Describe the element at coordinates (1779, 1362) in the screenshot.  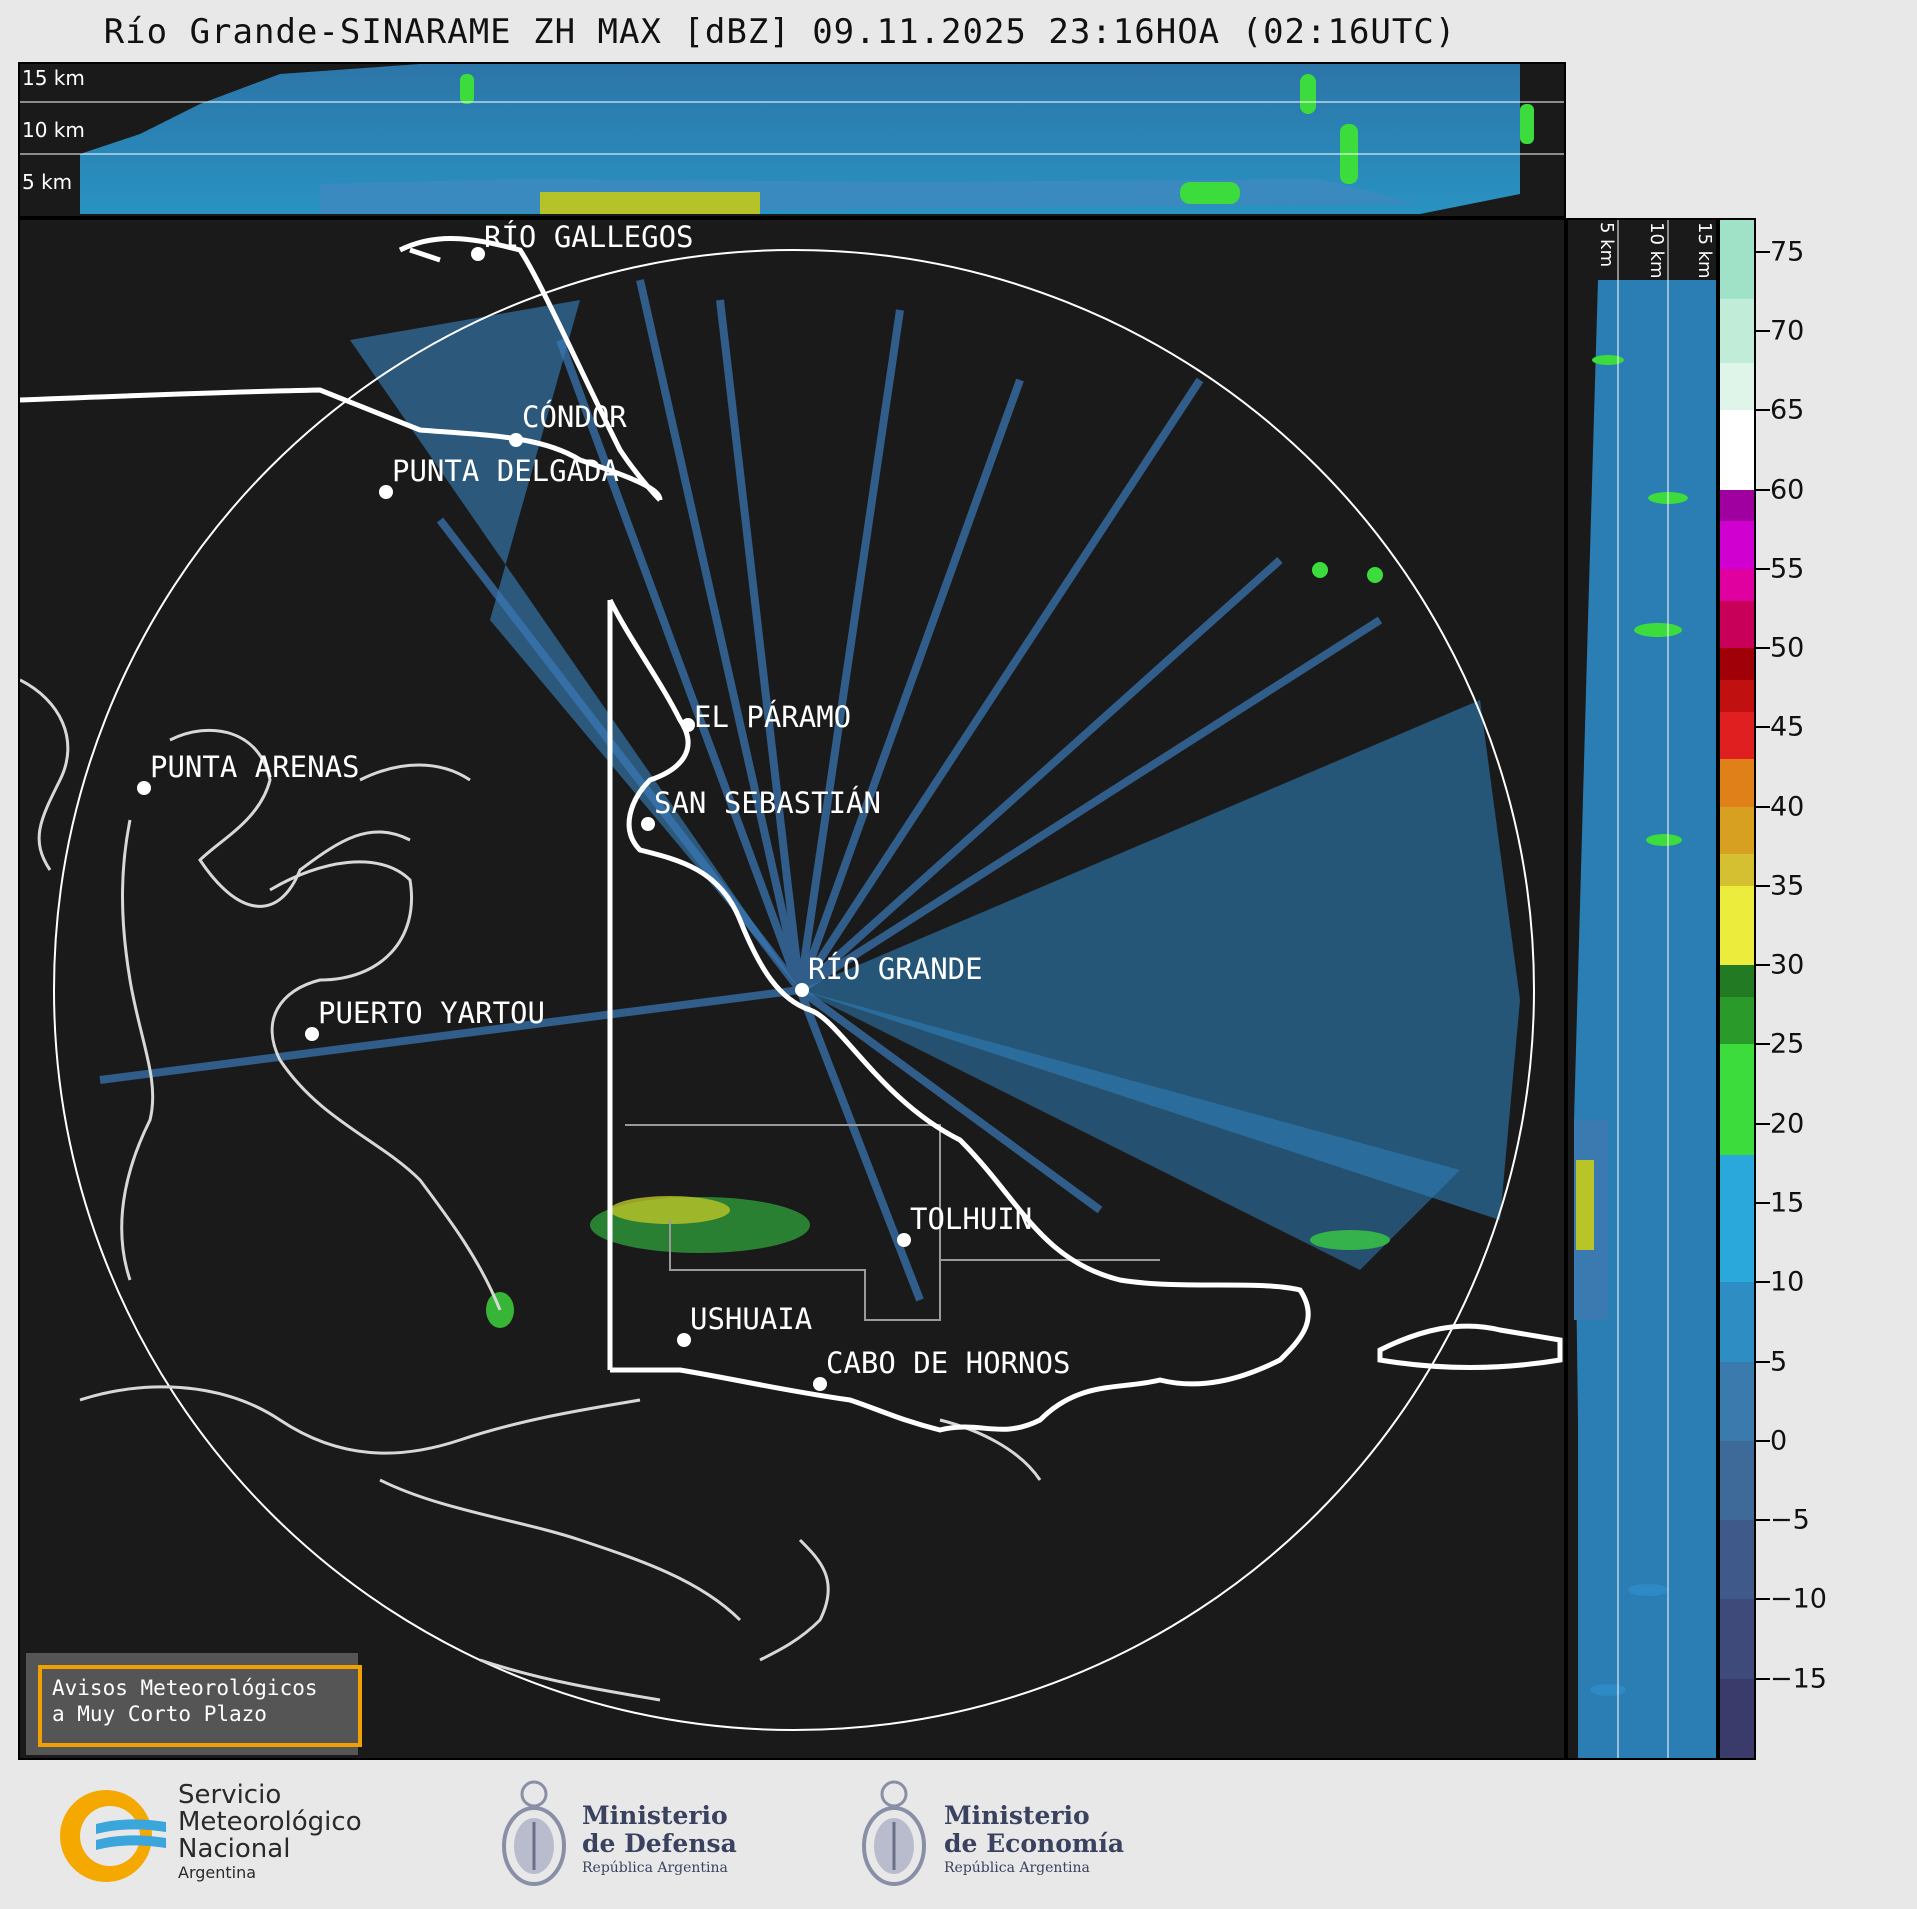
I see `colorbar-tick-label: 5` at that location.